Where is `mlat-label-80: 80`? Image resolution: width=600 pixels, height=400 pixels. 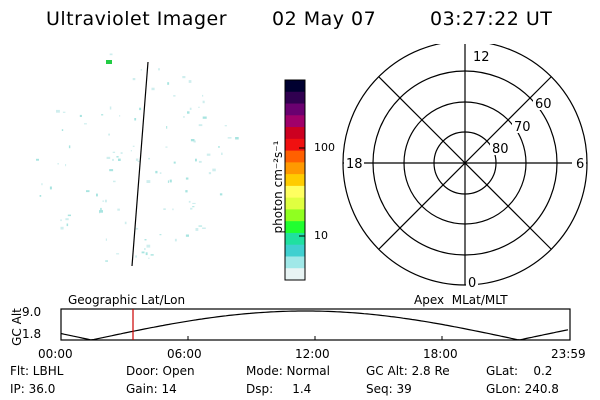
mlat-label-80: 80 is located at coordinates (500, 149).